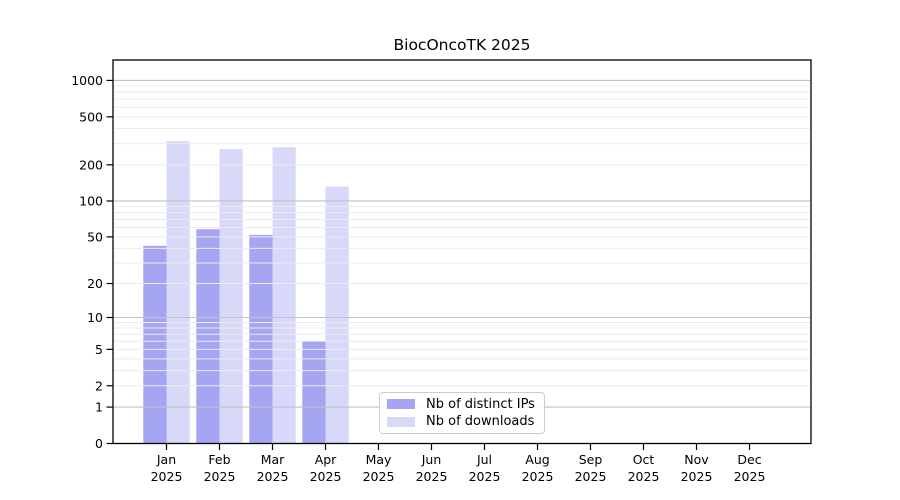 The height and width of the screenshot is (500, 900). Describe the element at coordinates (91, 164) in the screenshot. I see `y-tick-label: 200` at that location.